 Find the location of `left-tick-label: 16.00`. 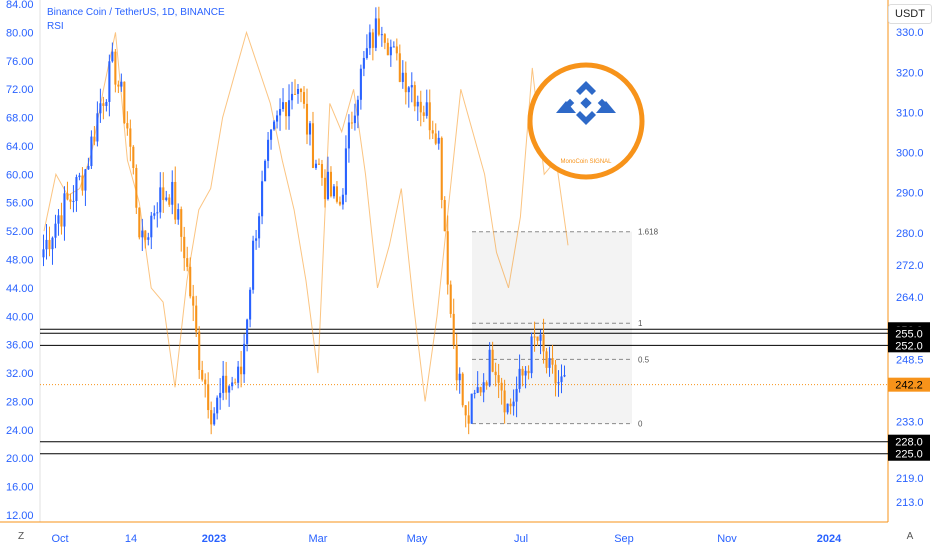

left-tick-label: 16.00 is located at coordinates (20, 488).